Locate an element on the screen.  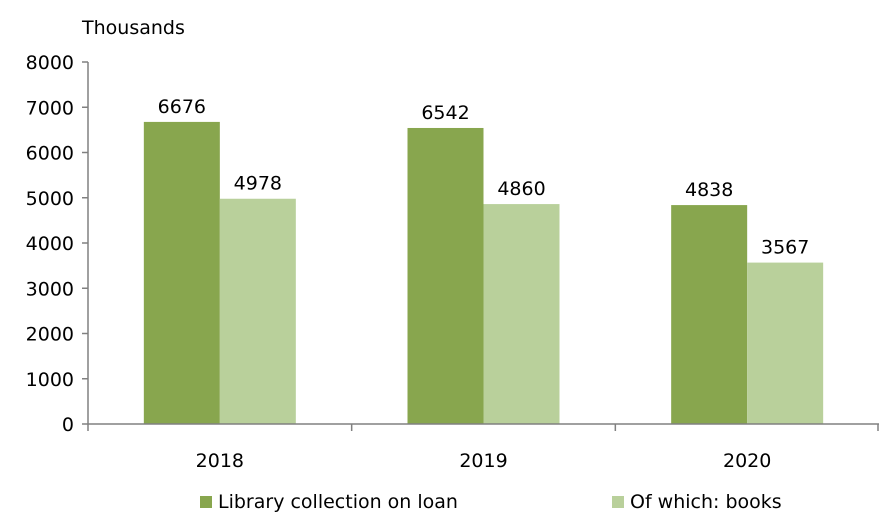
legend-label: Library collection on loan is located at coordinates (338, 502).